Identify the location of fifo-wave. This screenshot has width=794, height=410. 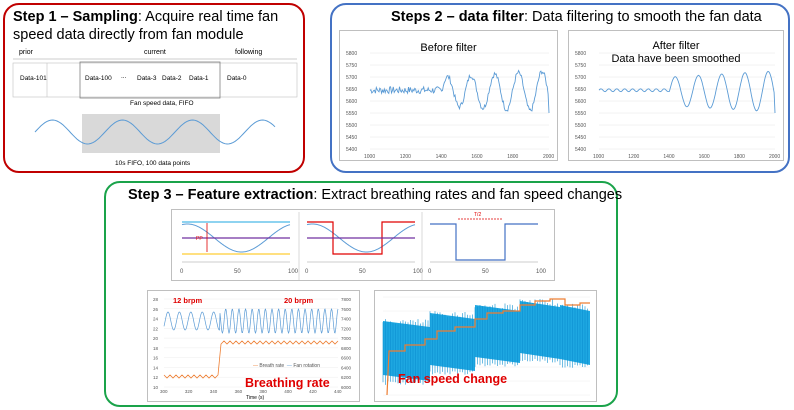
(155, 133).